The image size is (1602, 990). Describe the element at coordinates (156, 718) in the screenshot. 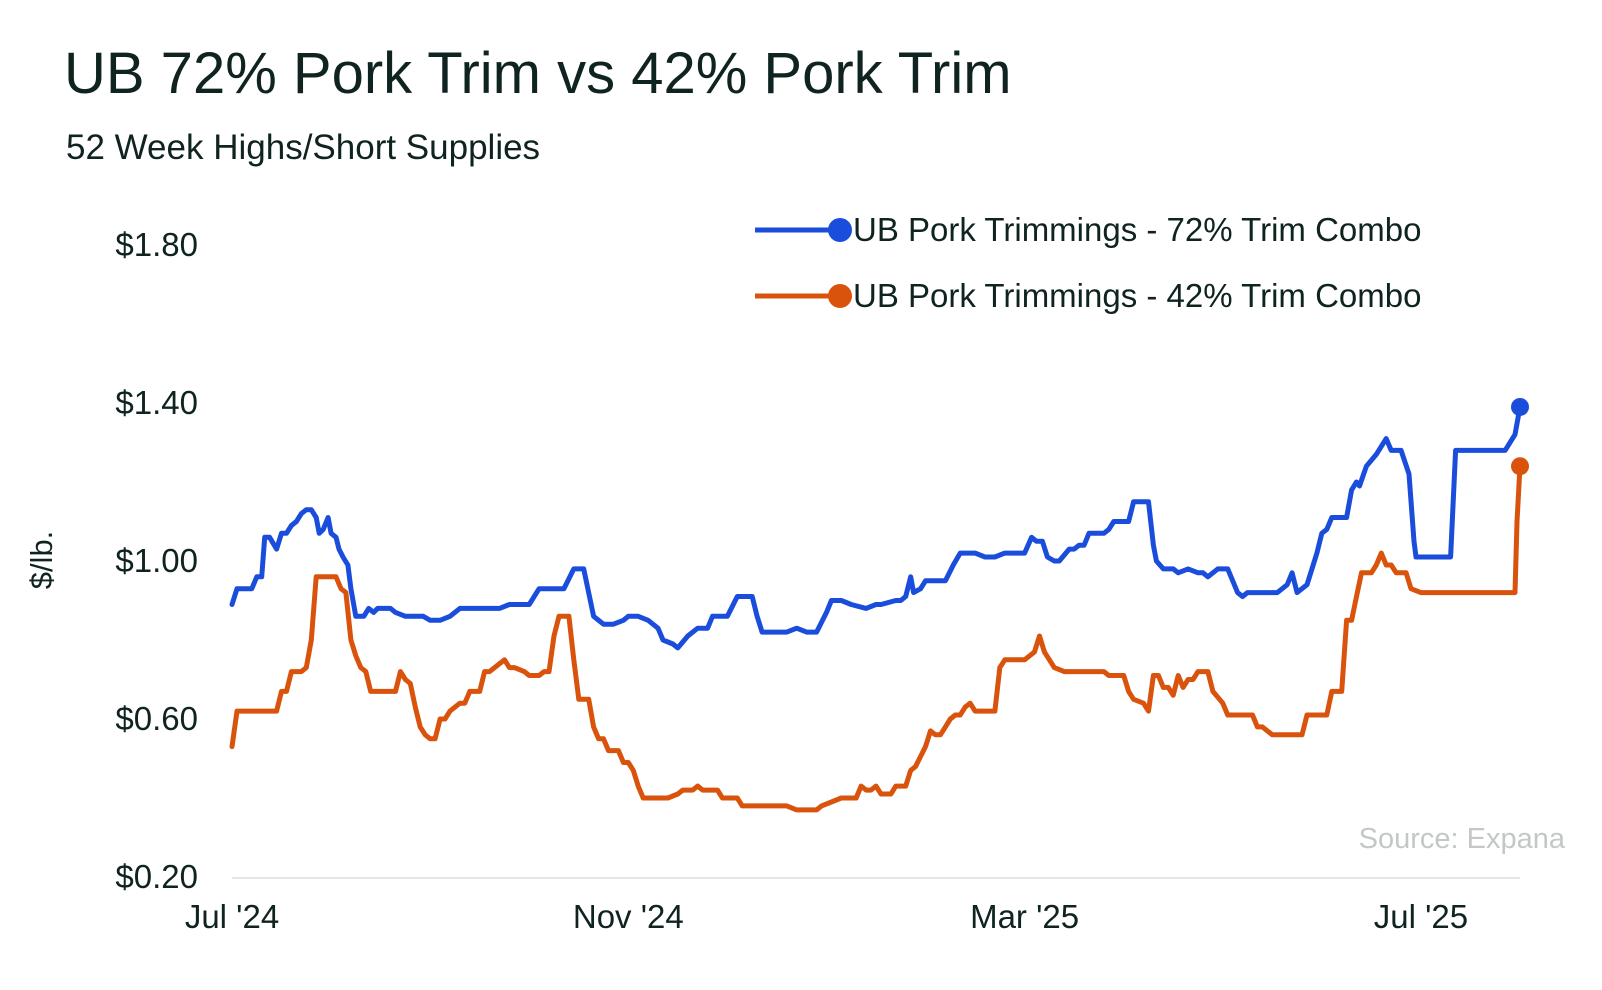

I see `y-tick-label: $0.60` at that location.